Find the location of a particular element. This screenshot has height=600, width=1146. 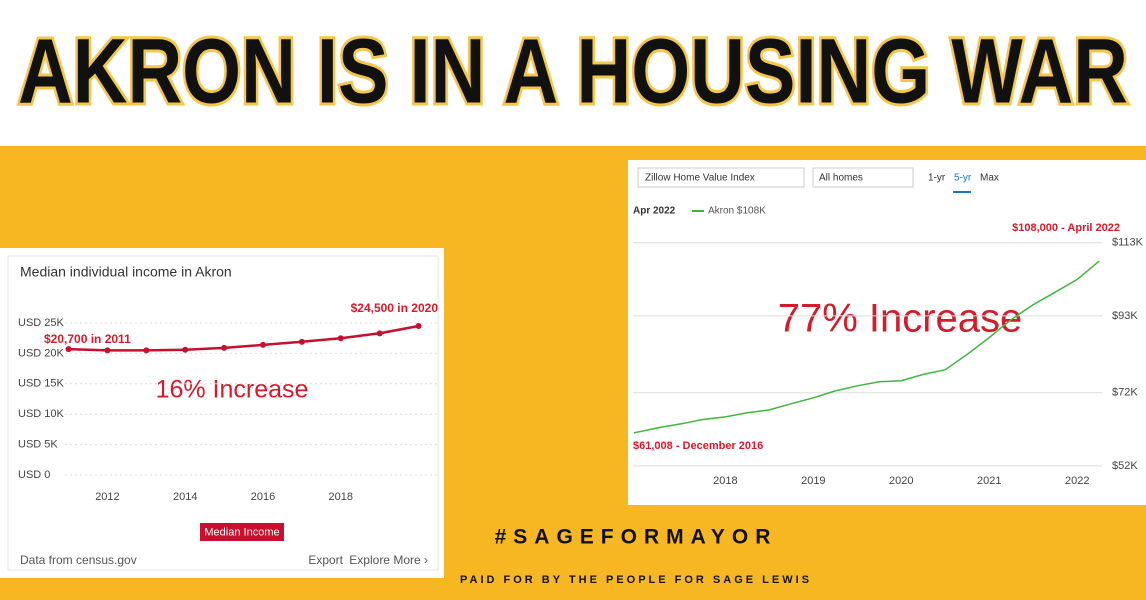

y-tick-label: USD 10K is located at coordinates (41, 414).